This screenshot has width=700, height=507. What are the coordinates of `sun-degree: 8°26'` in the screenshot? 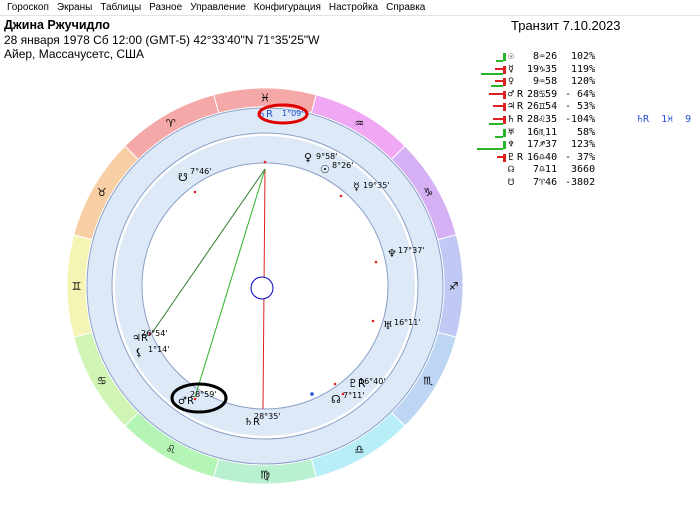 It's located at (342, 165).